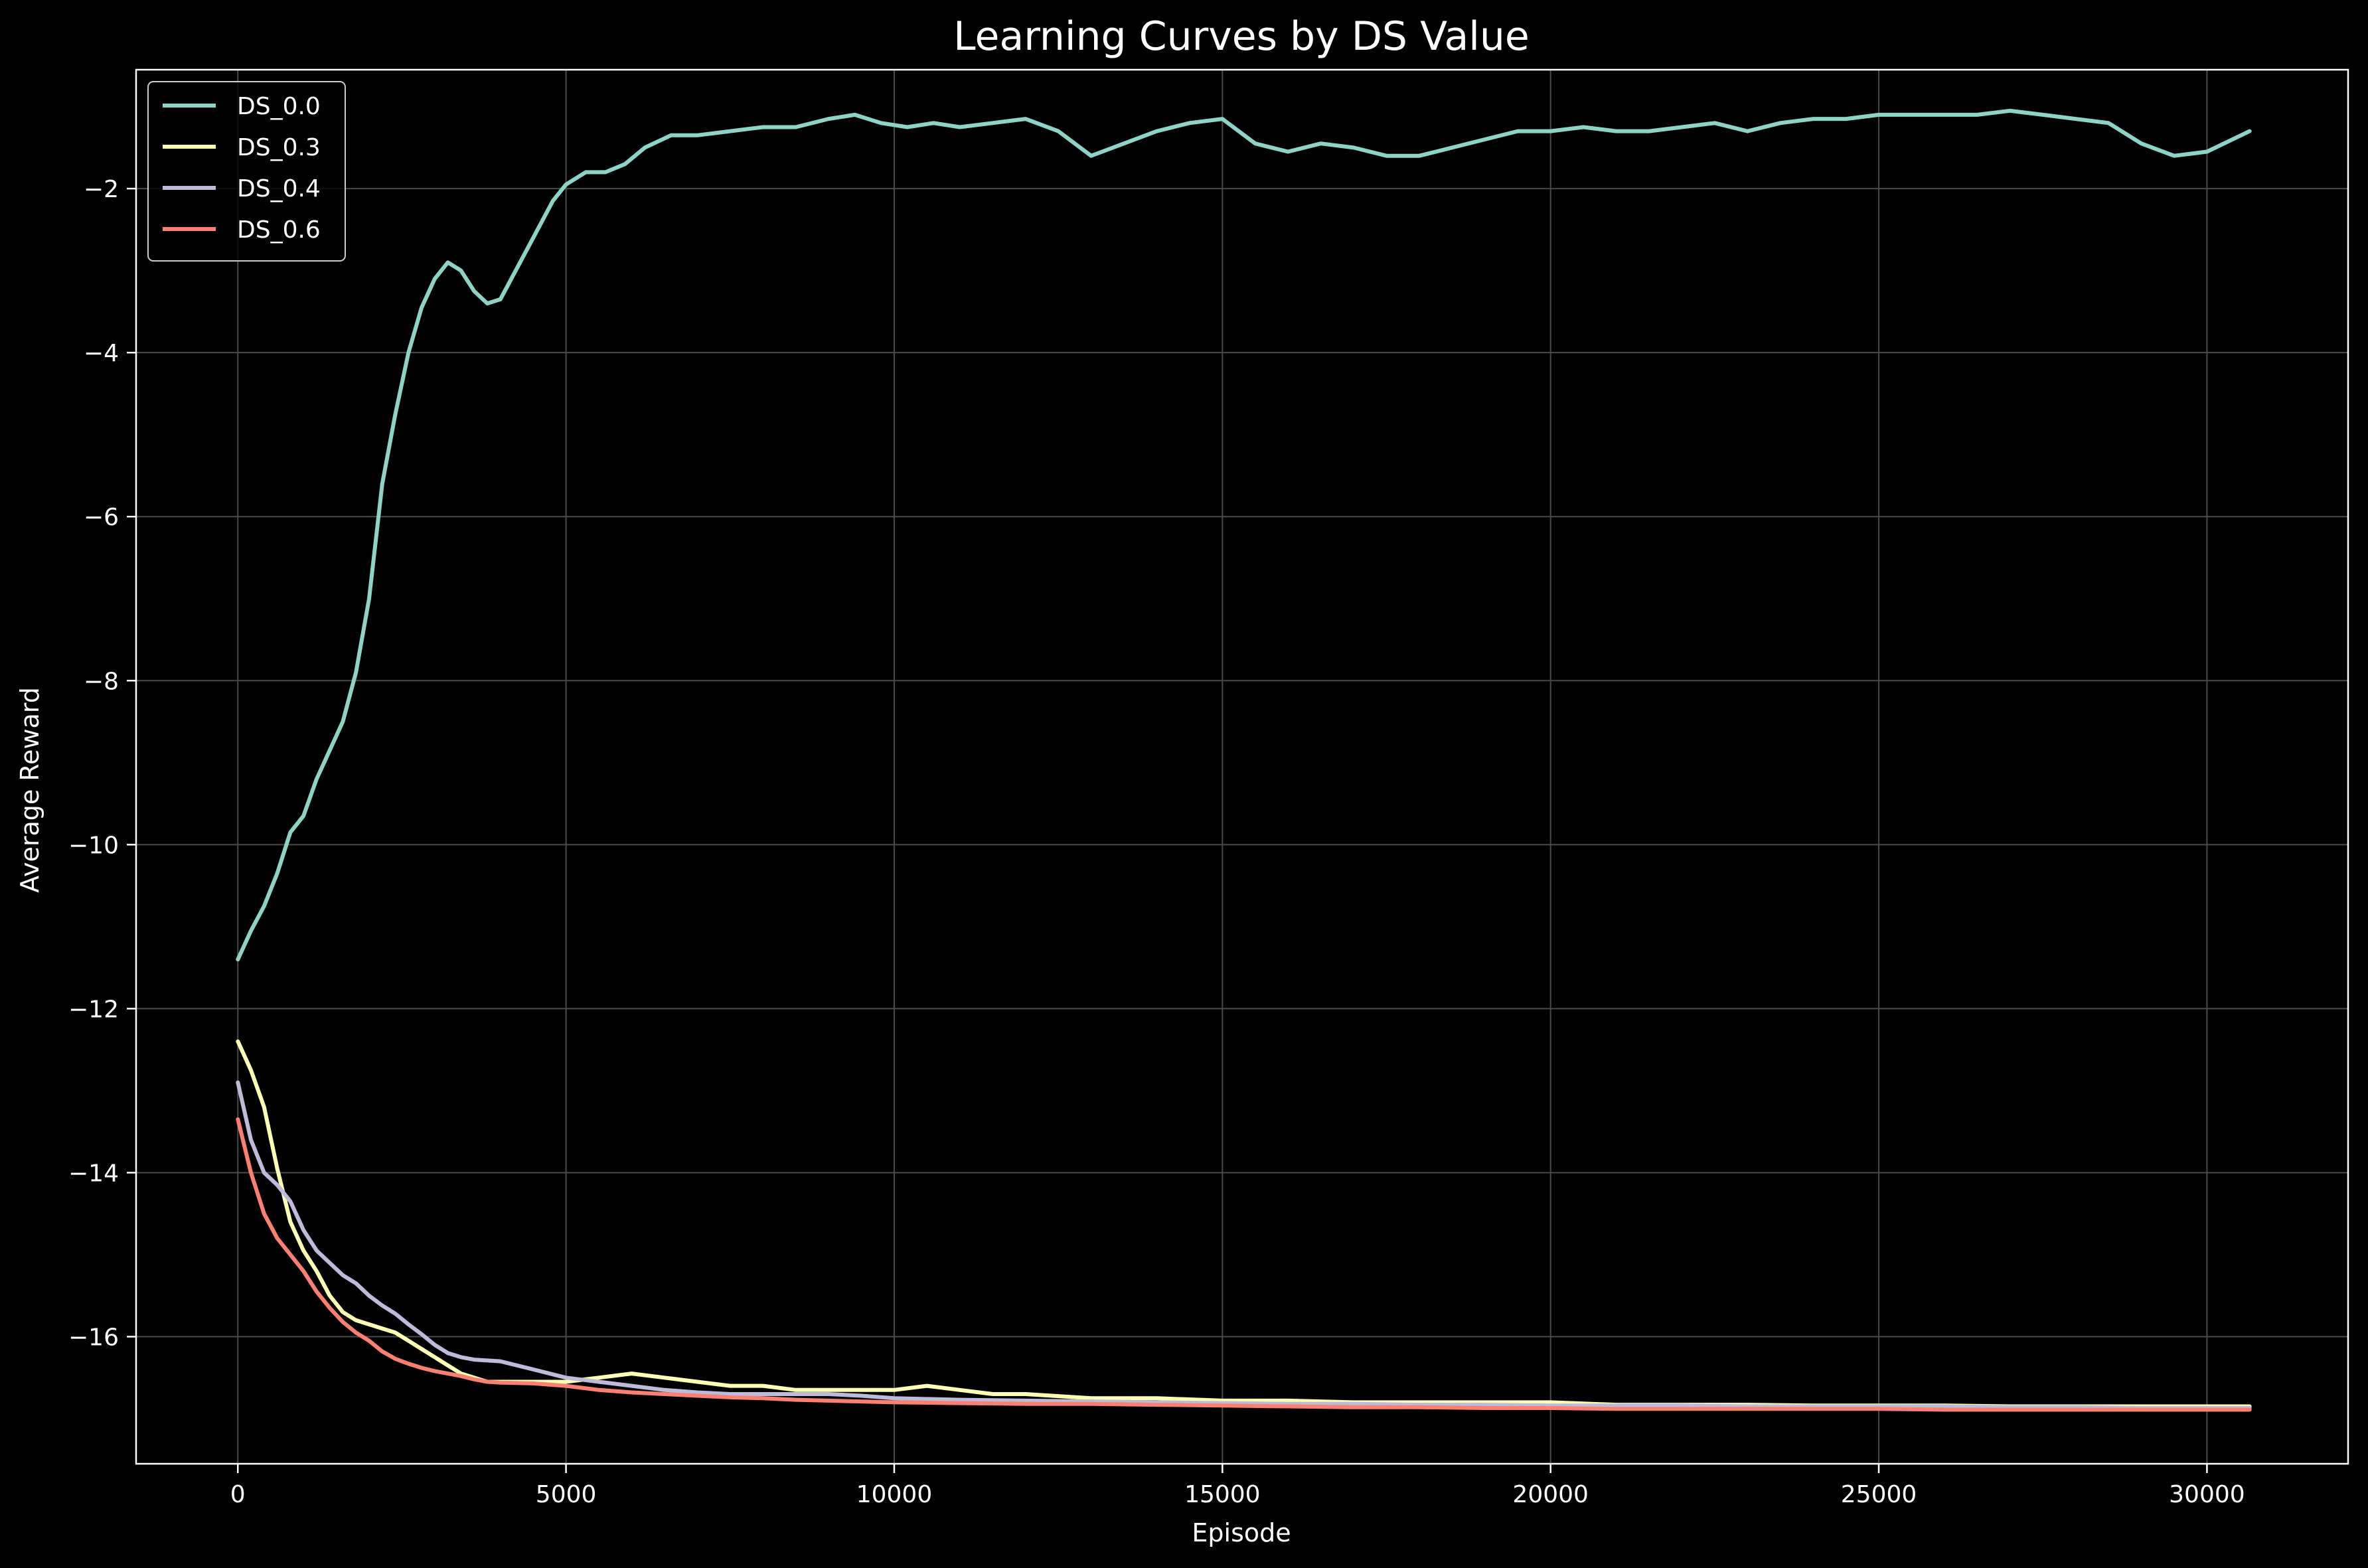 The image size is (2368, 1568). Describe the element at coordinates (93, 1338) in the screenshot. I see `y-tick-label: −16` at that location.